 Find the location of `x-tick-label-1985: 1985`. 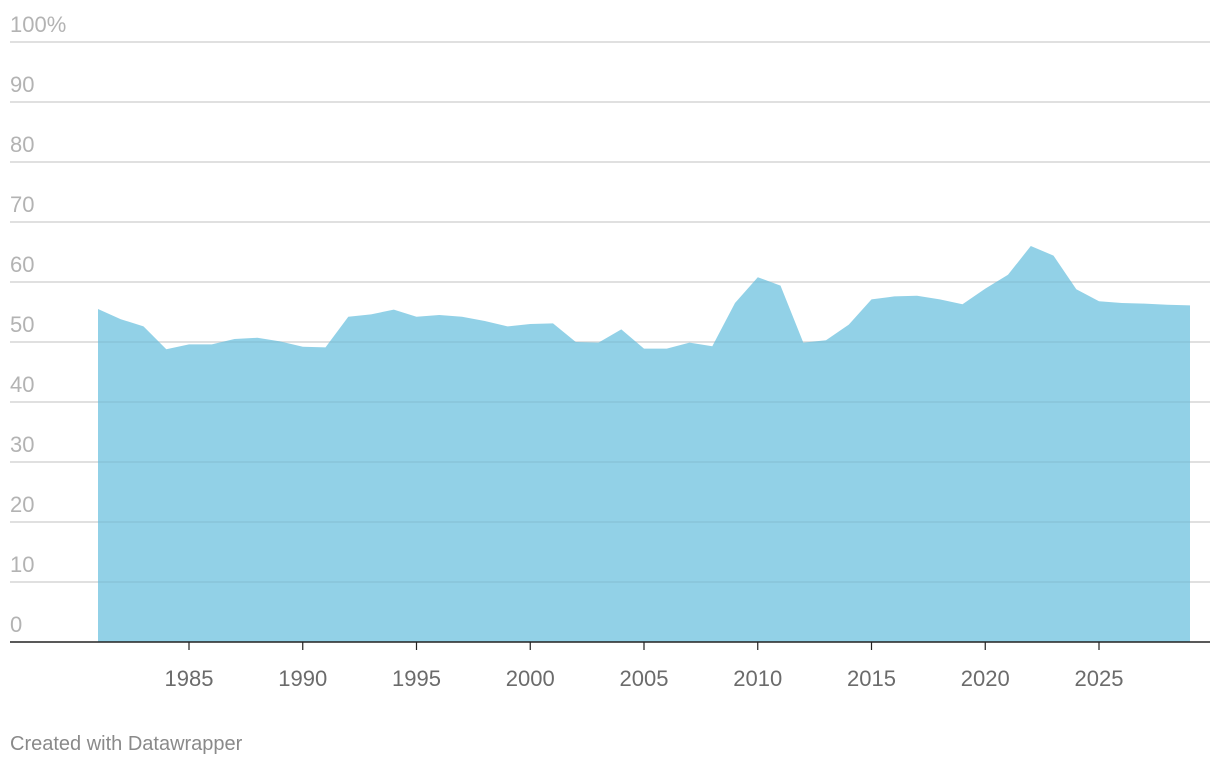

x-tick-label-1985: 1985 is located at coordinates (189, 678).